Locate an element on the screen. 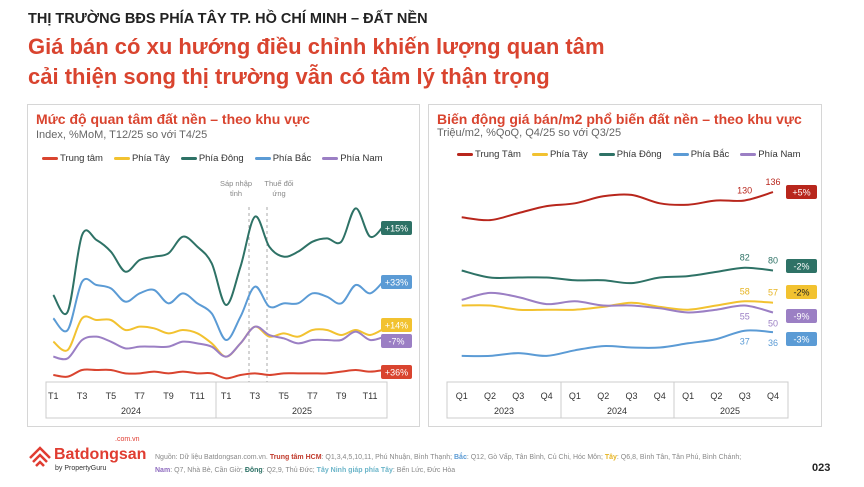 This screenshot has width=864, height=487. batdongsan-logo: Batdongsan .com.vn by PropertyGuru is located at coordinates (86, 456).